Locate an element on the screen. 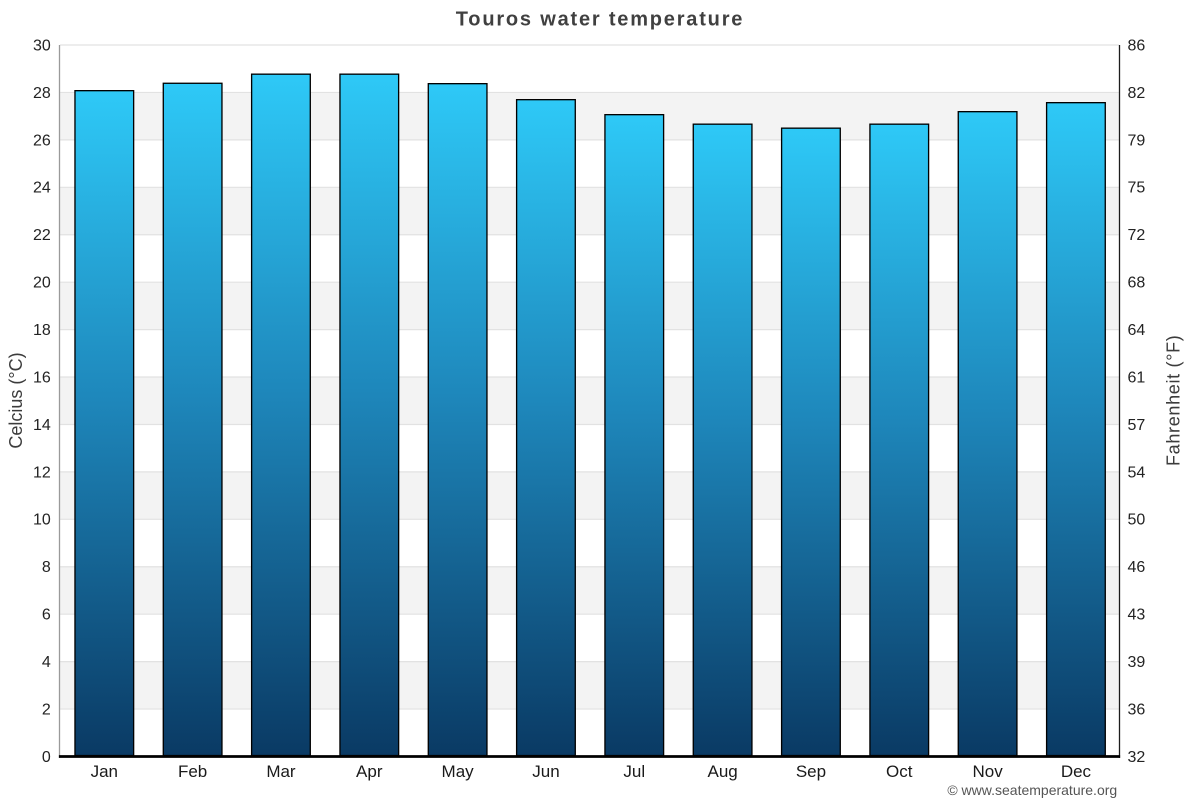  svg-text: 79 is located at coordinates (1137, 140).